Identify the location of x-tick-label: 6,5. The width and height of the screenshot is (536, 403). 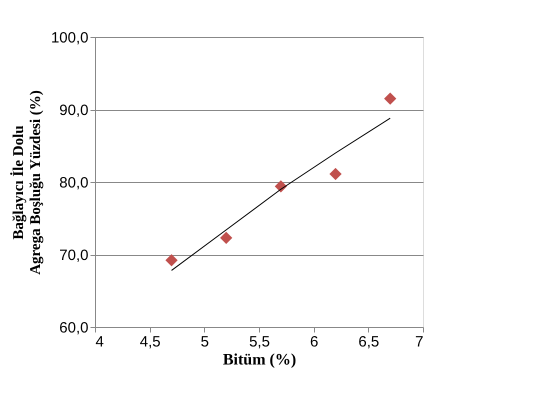
(369, 342).